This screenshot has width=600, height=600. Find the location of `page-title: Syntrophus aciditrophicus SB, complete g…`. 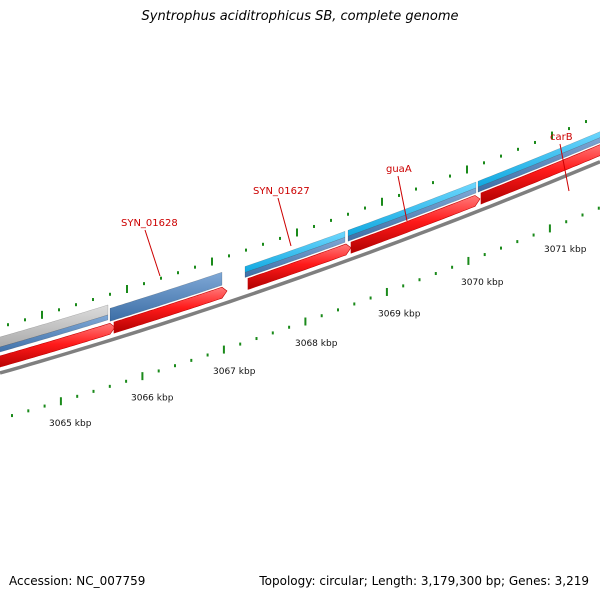

page-title: Syntrophus aciditrophicus SB, complete g… is located at coordinates (300, 16).